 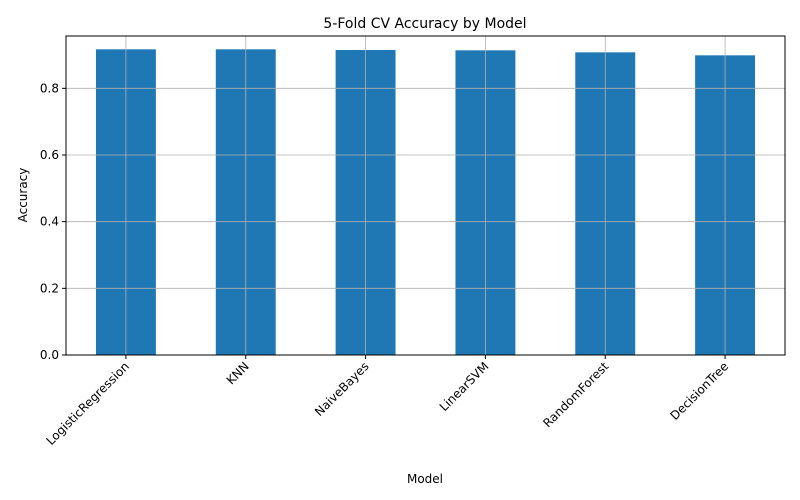 What do you see at coordinates (49, 155) in the screenshot?
I see `y-tick-label: 0.6` at bounding box center [49, 155].